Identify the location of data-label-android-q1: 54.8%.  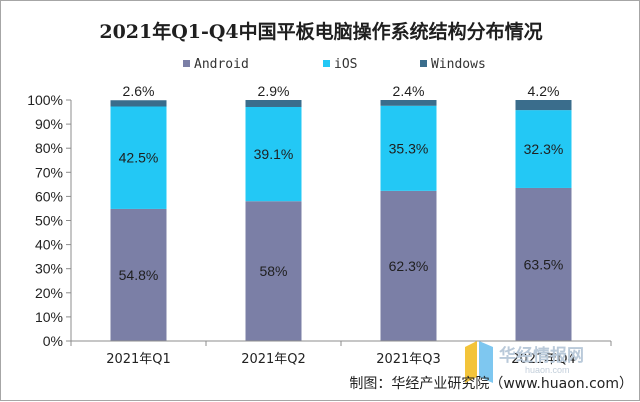
(139, 275).